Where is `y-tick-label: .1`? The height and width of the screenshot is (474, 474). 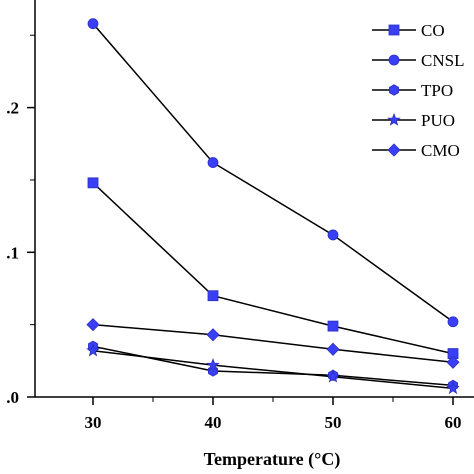 y-tick-label: .1 is located at coordinates (12, 252).